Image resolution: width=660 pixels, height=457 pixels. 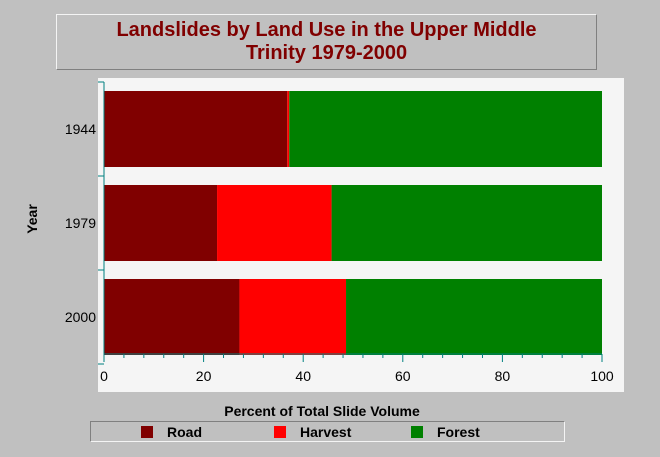 I want to click on legend-label-road: Road, so click(x=184, y=432).